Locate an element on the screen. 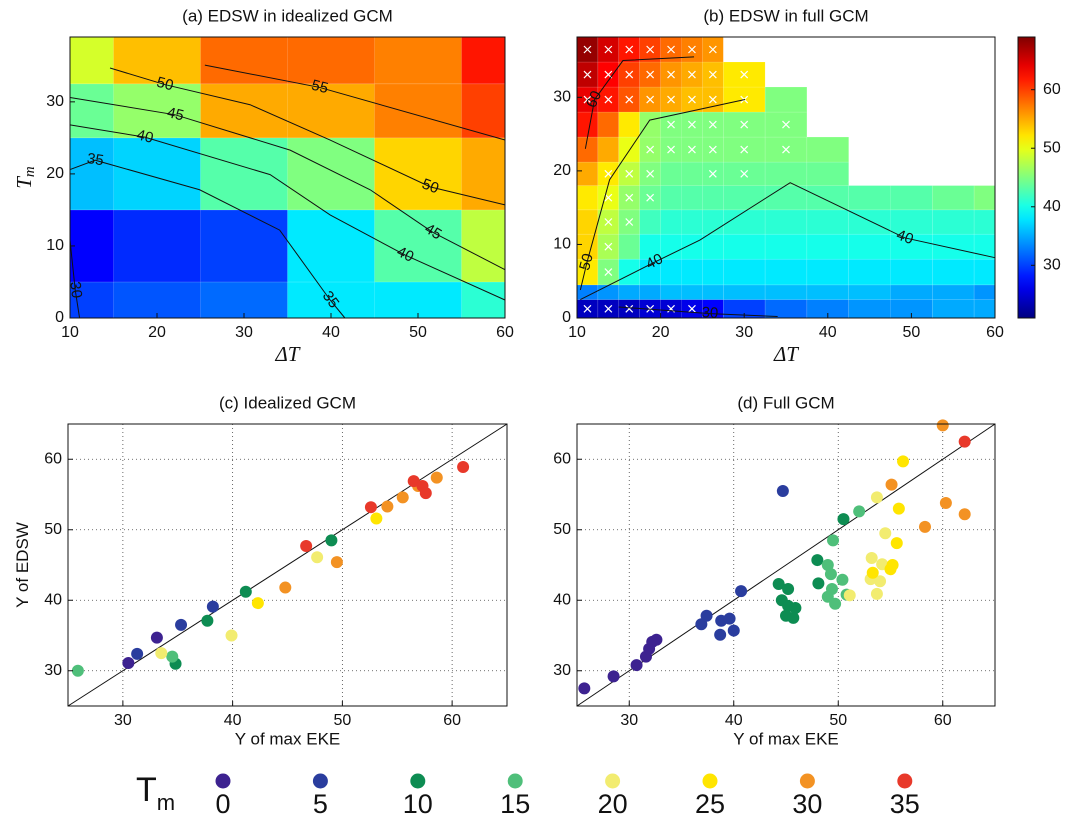 The image size is (1067, 820). x-tick-label: 50 is located at coordinates (838, 720).